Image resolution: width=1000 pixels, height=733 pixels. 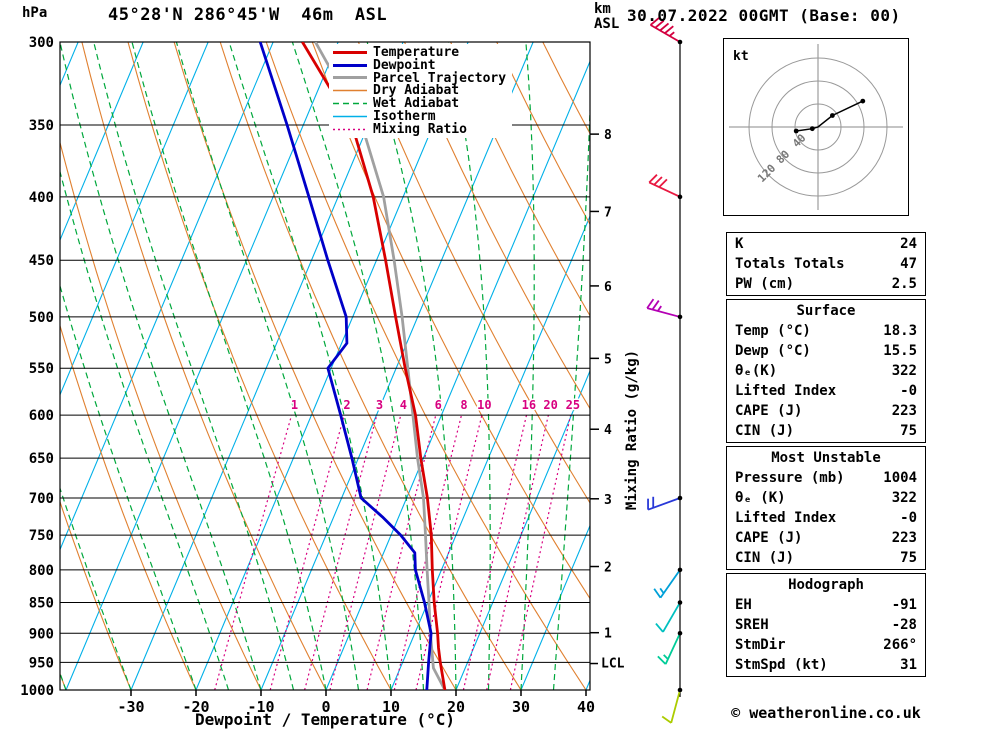 What do you see at coordinates (608, 634) in the screenshot?
I see `km-tick-label: 1` at bounding box center [608, 634].